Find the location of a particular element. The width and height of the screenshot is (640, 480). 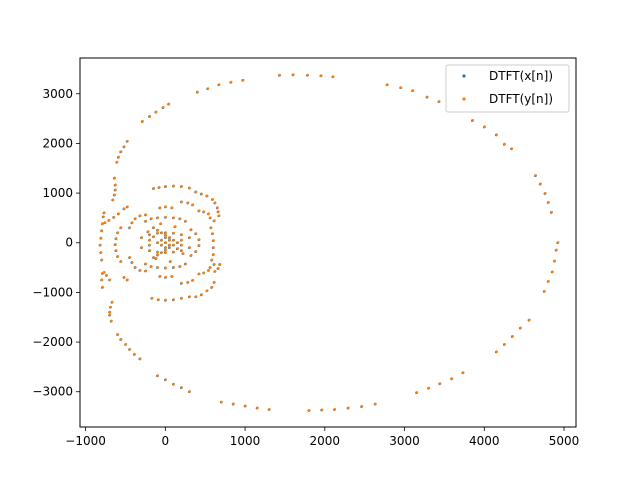

y-tick-label: −2000 is located at coordinates (52, 342).